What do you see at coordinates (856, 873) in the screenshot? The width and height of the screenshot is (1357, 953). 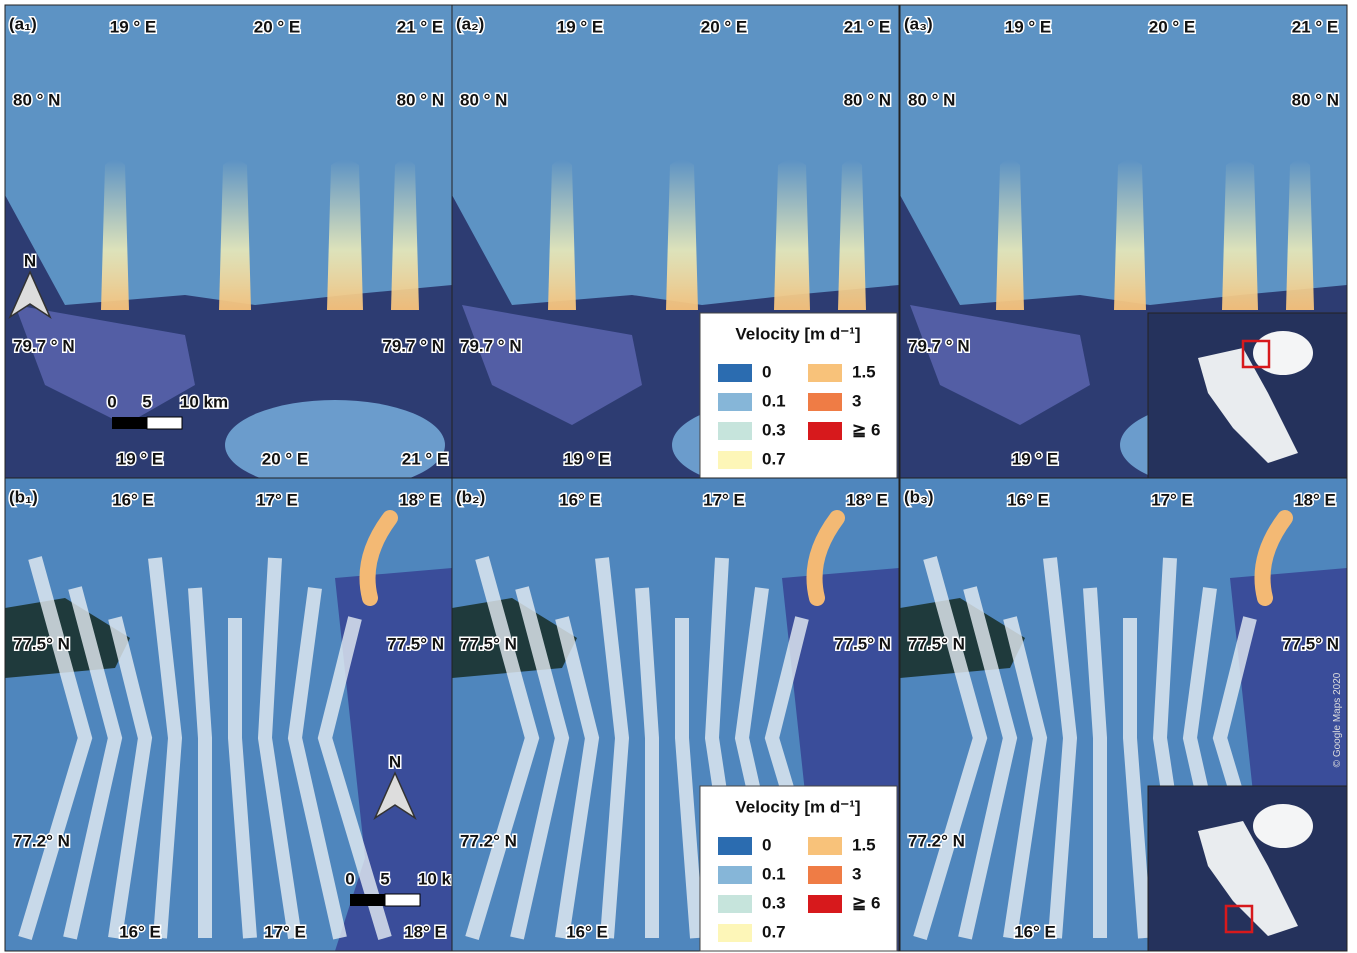 I see `legend-label: 3` at bounding box center [856, 873].